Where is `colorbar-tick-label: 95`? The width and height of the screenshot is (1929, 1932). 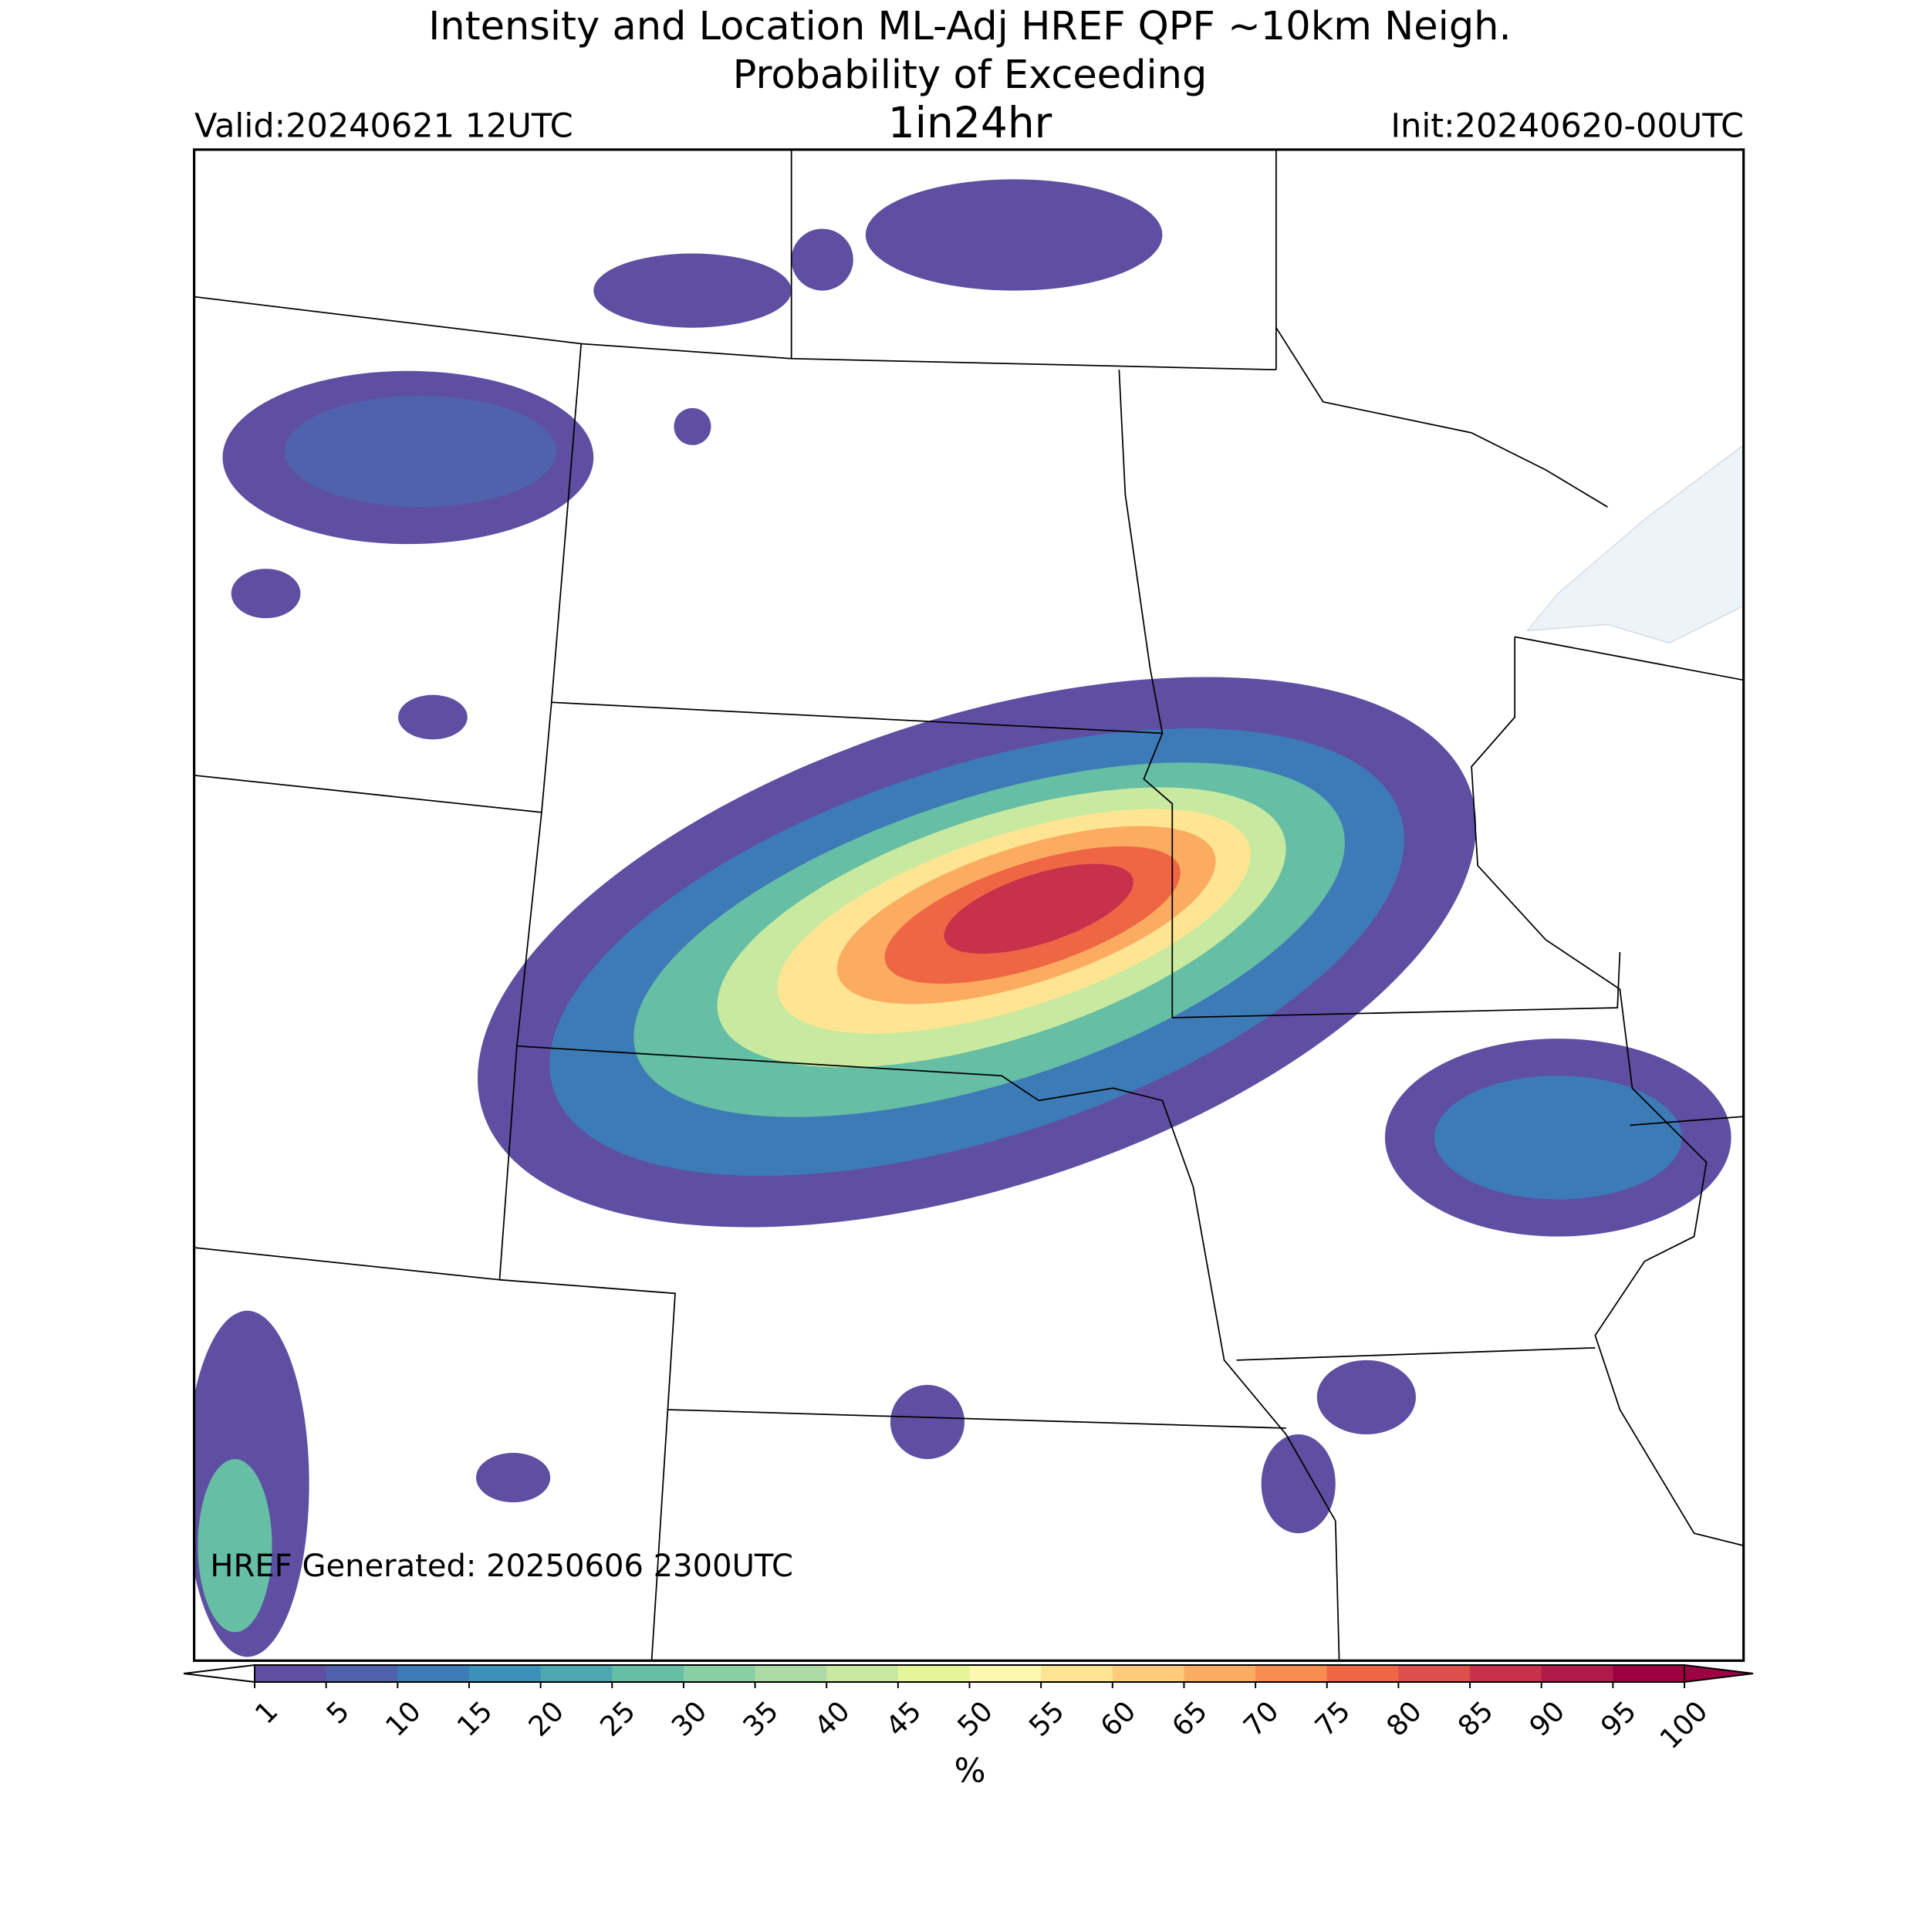
colorbar-tick-label: 95 is located at coordinates (1618, 1718).